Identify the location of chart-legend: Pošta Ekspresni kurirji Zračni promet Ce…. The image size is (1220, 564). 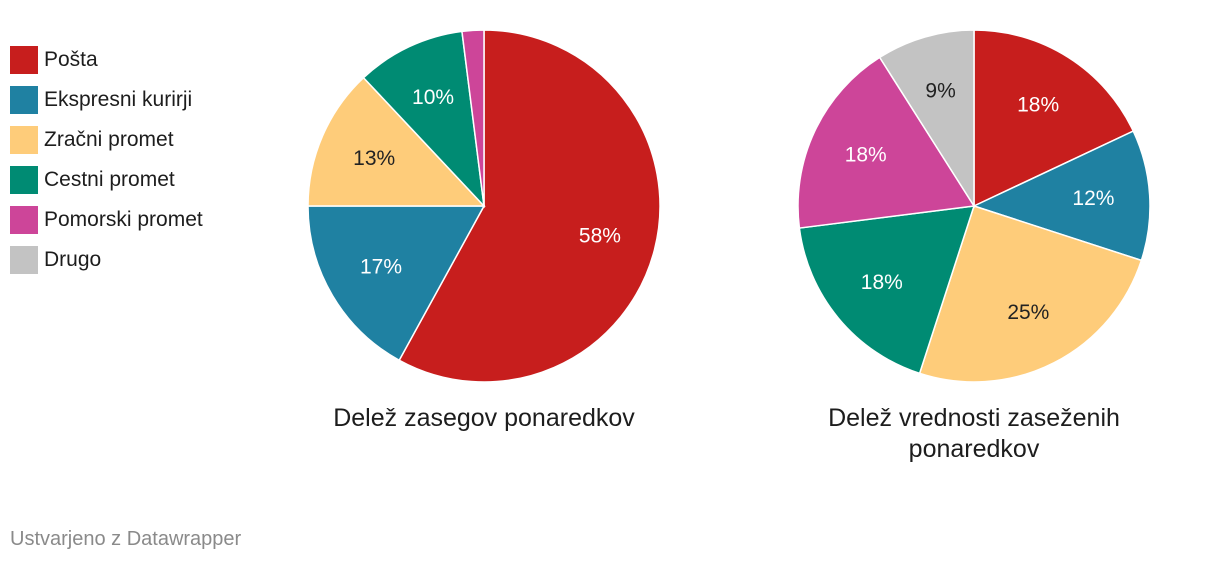
(106, 160).